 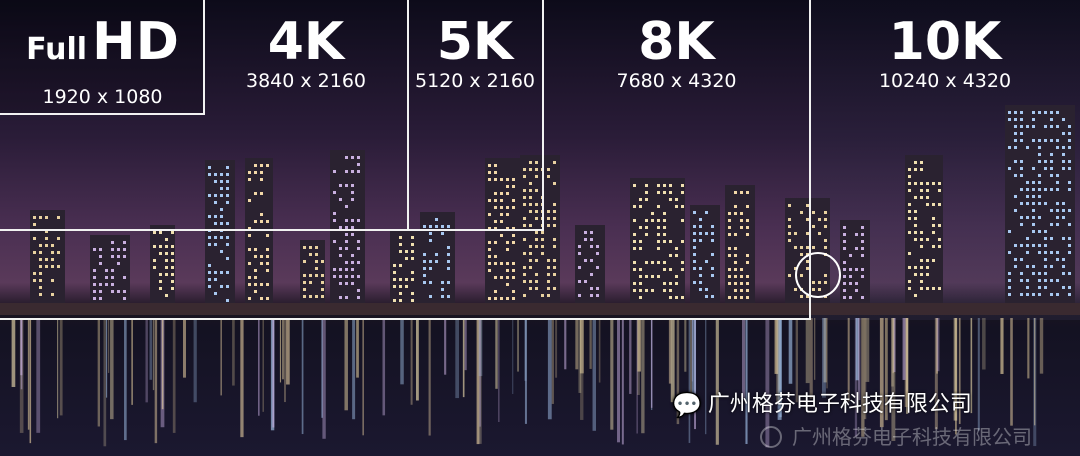 I want to click on full-hd-size: 1920 x 1080, so click(x=102, y=97).